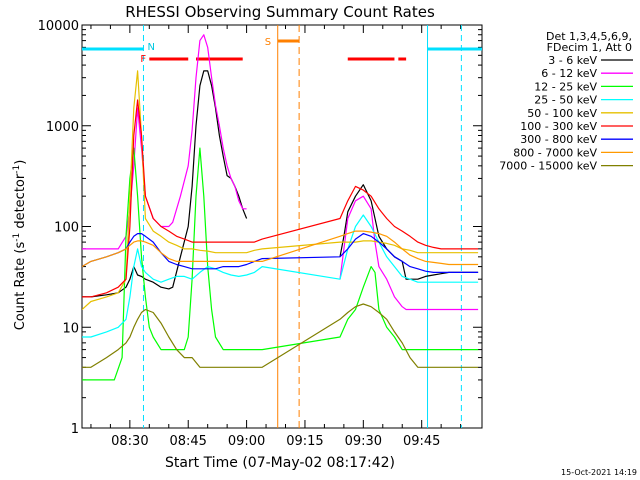 The height and width of the screenshot is (480, 640). I want to click on footer-timestamp: 15-Oct-2021 14:19, so click(599, 472).